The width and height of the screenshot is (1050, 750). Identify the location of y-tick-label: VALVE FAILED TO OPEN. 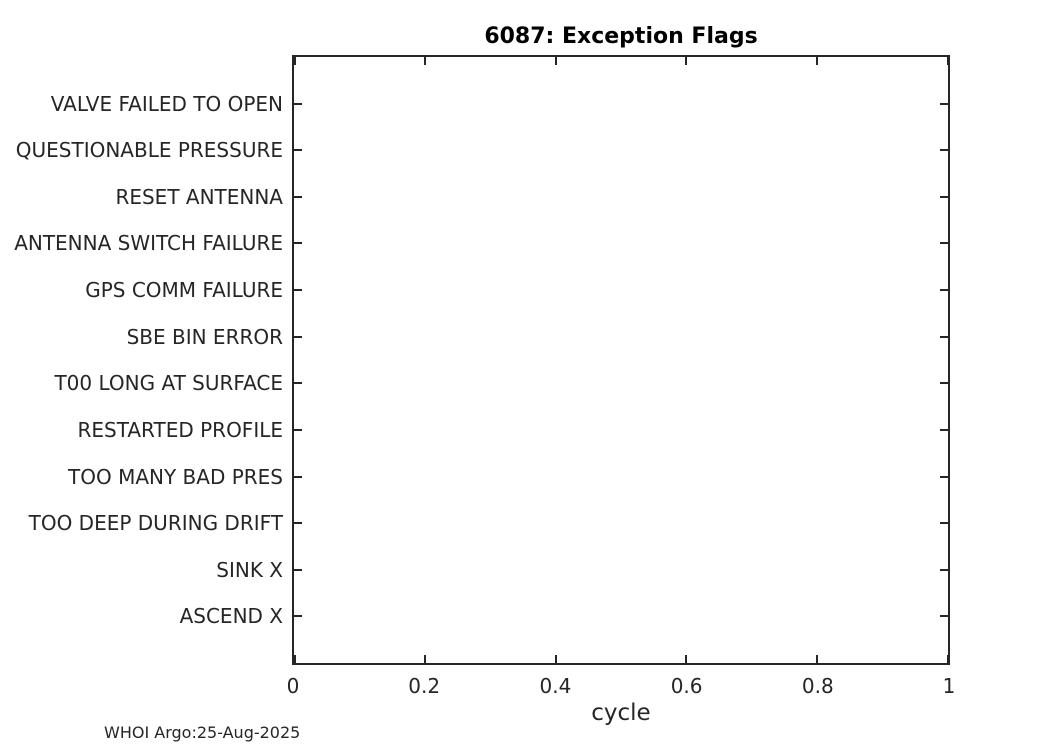
(166, 103).